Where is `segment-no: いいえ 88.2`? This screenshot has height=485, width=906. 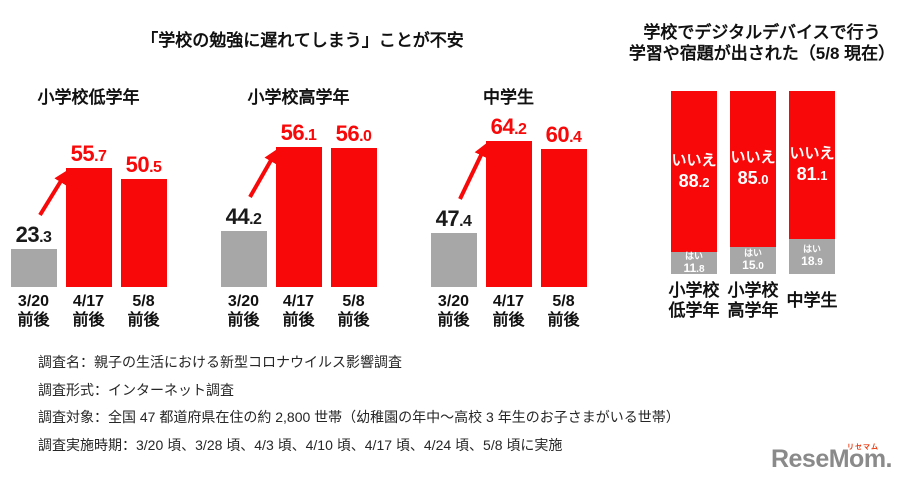 segment-no: いいえ 88.2 is located at coordinates (694, 172).